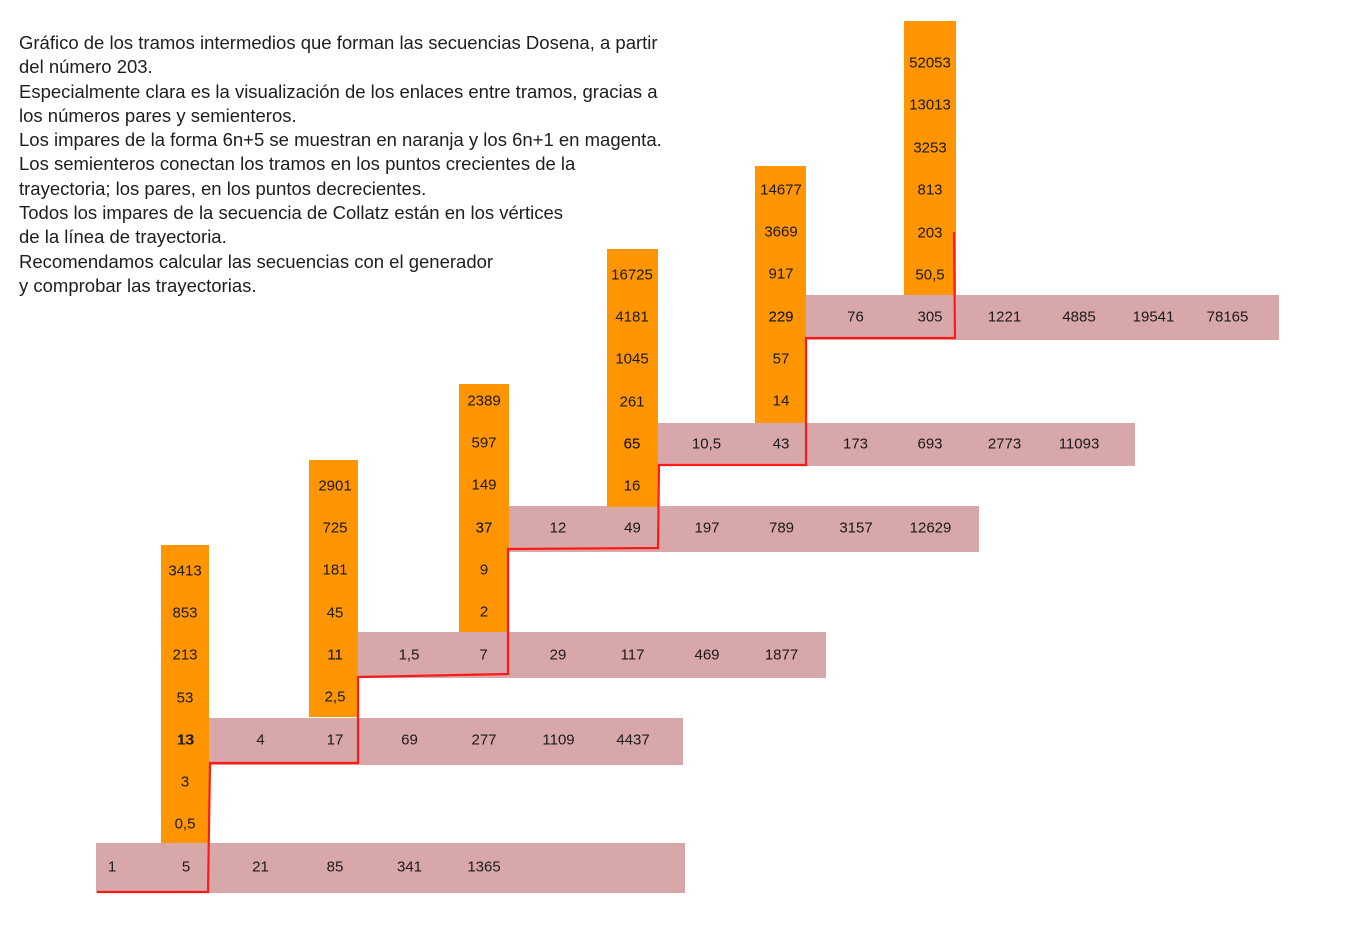 This screenshot has height=937, width=1350. I want to click on band-number: 4437, so click(633, 740).